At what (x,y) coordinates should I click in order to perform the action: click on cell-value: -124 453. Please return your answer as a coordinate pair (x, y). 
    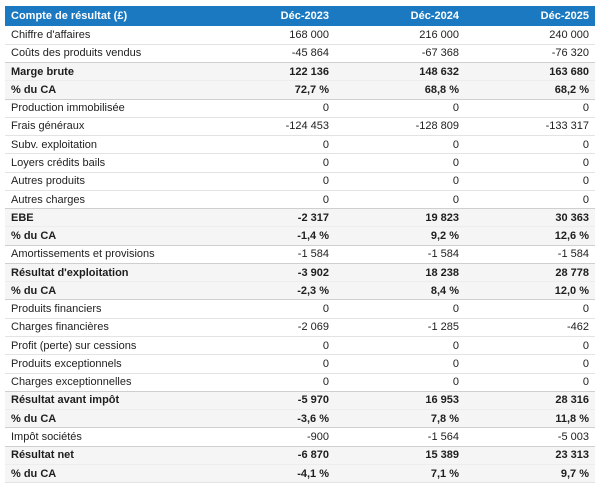
    Looking at the image, I should click on (307, 126).